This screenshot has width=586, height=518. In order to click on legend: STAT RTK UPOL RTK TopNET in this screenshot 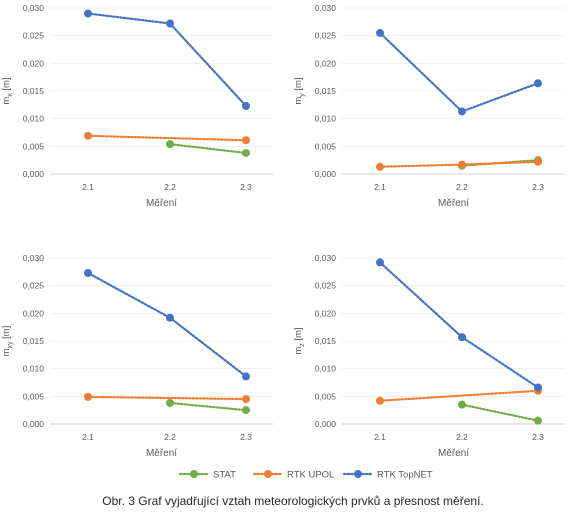, I will do `click(305, 475)`.